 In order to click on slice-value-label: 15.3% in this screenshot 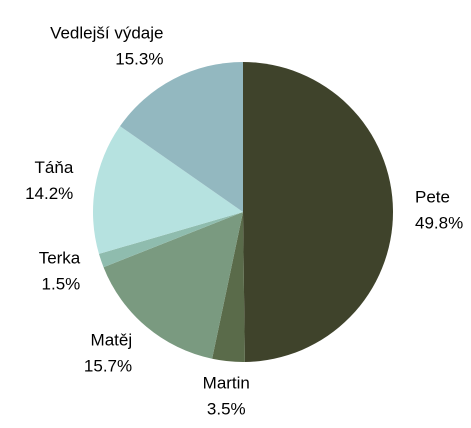, I will do `click(139, 59)`.